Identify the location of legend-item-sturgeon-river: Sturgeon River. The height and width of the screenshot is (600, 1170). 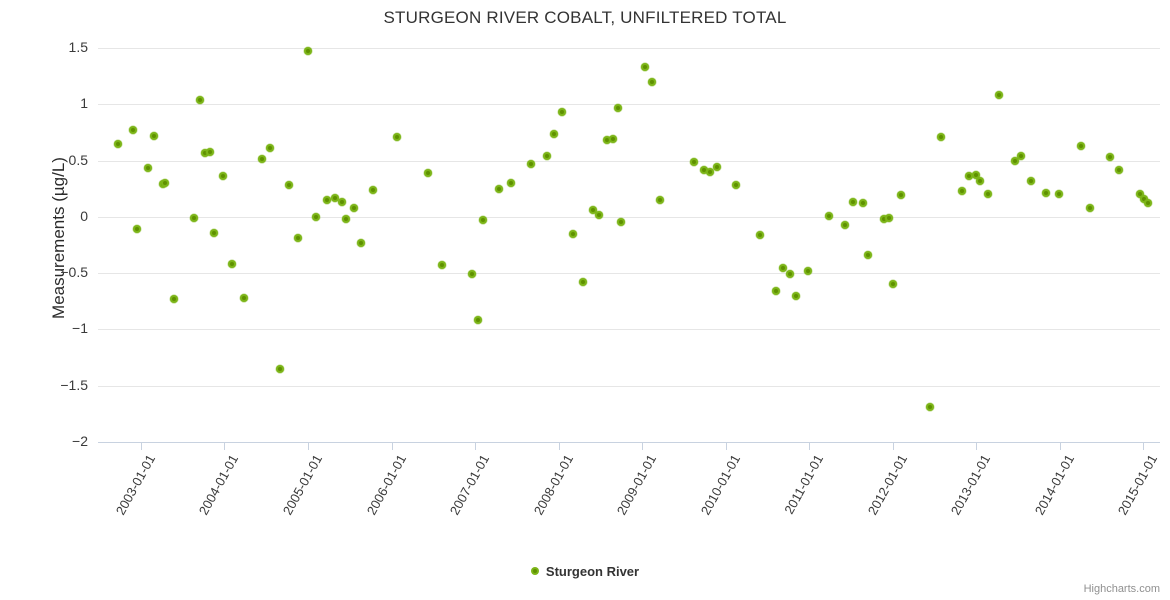
(584, 571).